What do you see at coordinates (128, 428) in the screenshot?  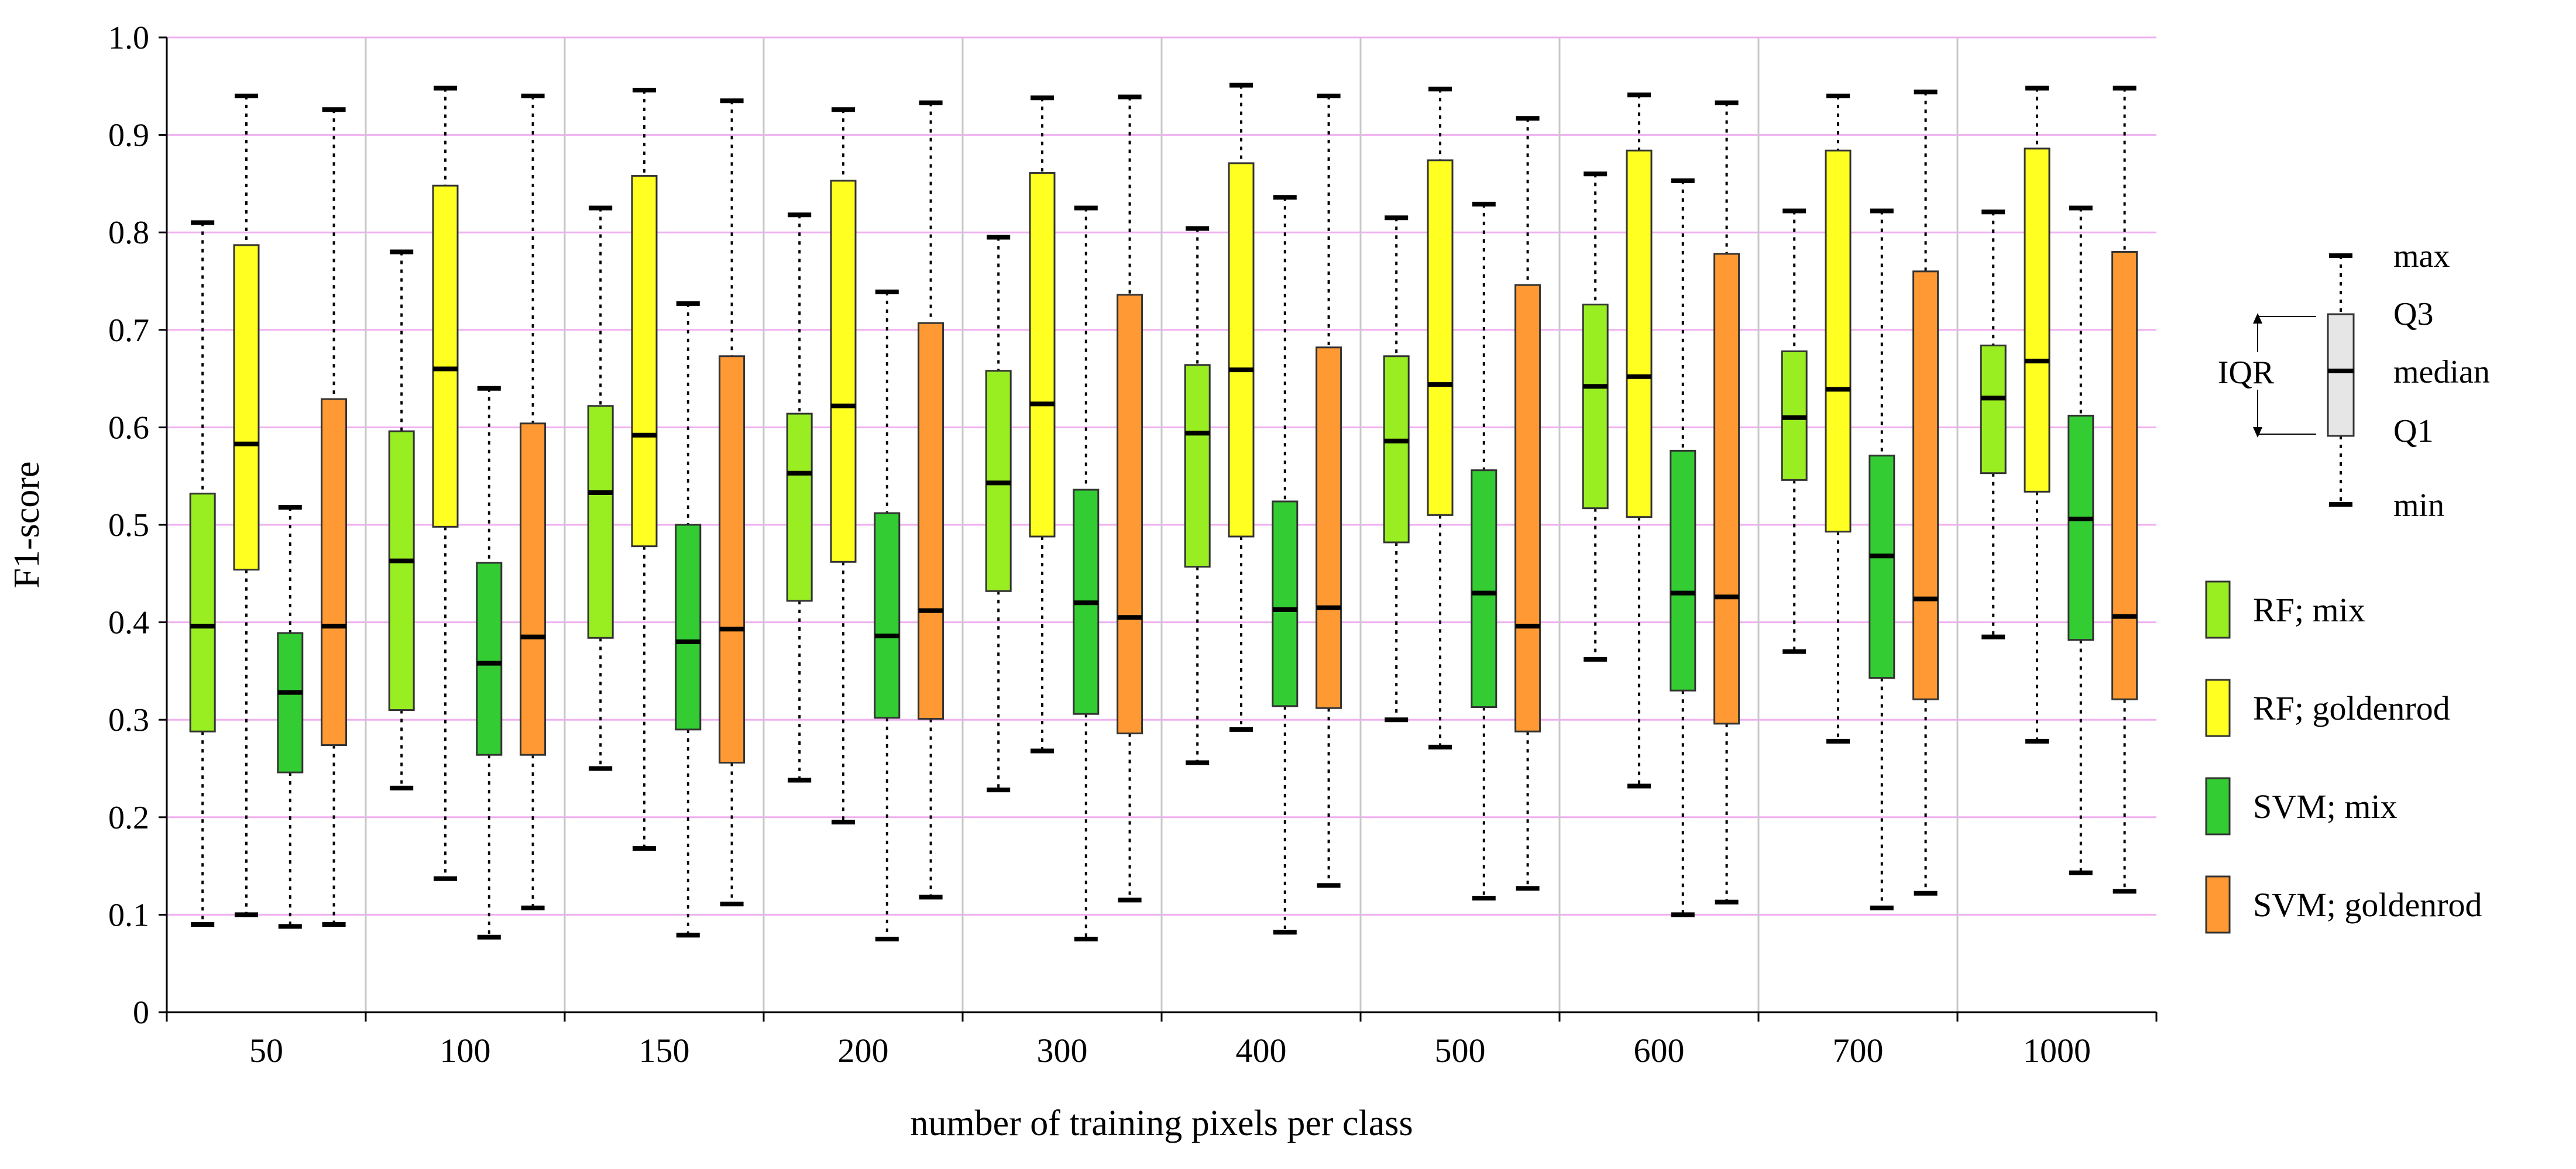 I see `y-tick-label-0.6: 0.6` at bounding box center [128, 428].